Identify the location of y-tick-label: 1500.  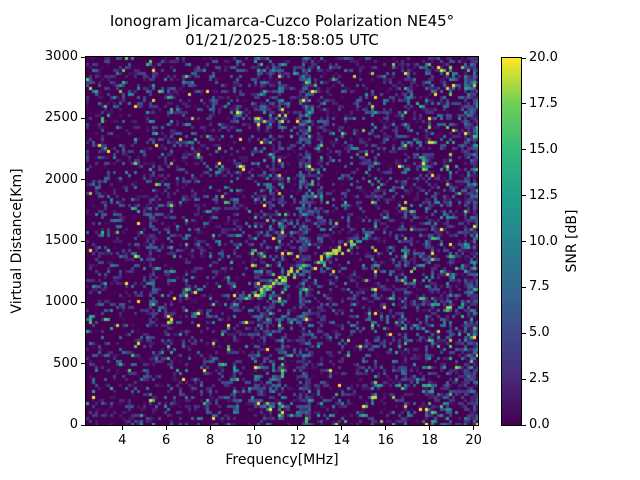
(61, 240).